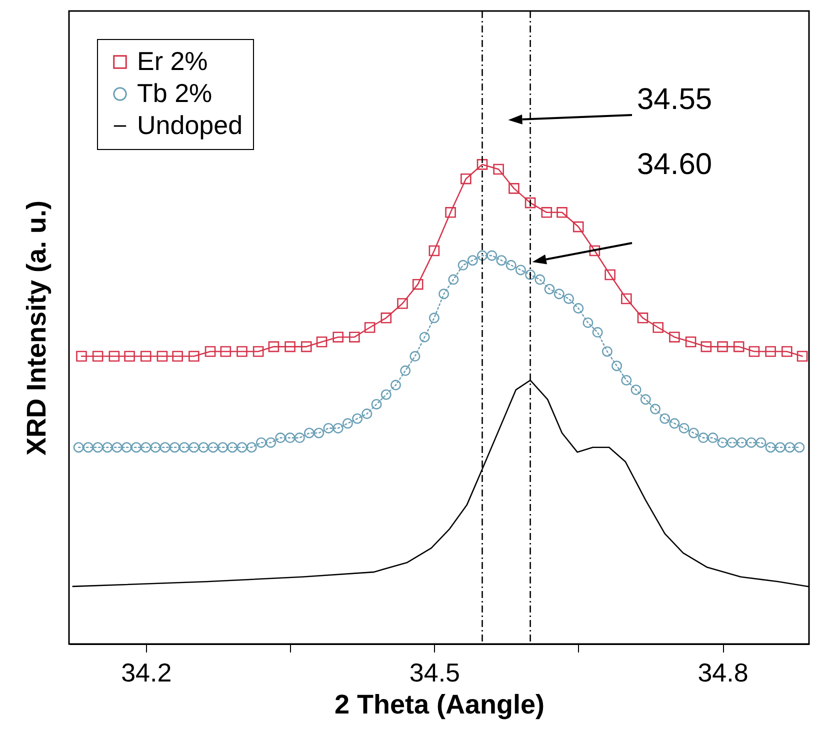 The width and height of the screenshot is (817, 741). What do you see at coordinates (674, 99) in the screenshot?
I see `text: 34.55` at bounding box center [674, 99].